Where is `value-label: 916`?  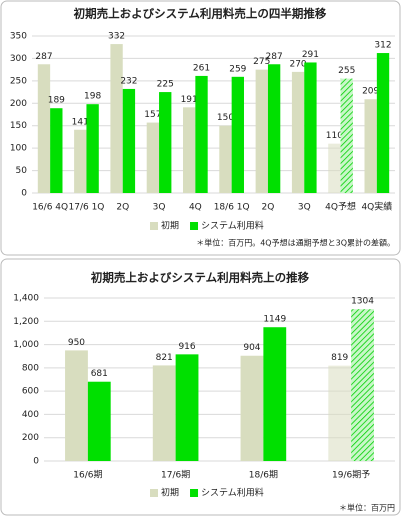 value-label: 916 is located at coordinates (186, 347).